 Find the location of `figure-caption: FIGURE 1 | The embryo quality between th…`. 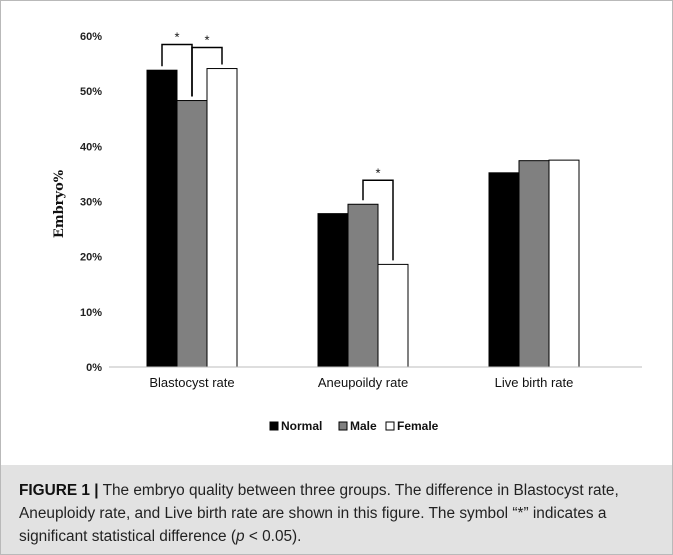

figure-caption: FIGURE 1 | The embryo quality between th… is located at coordinates (339, 513).